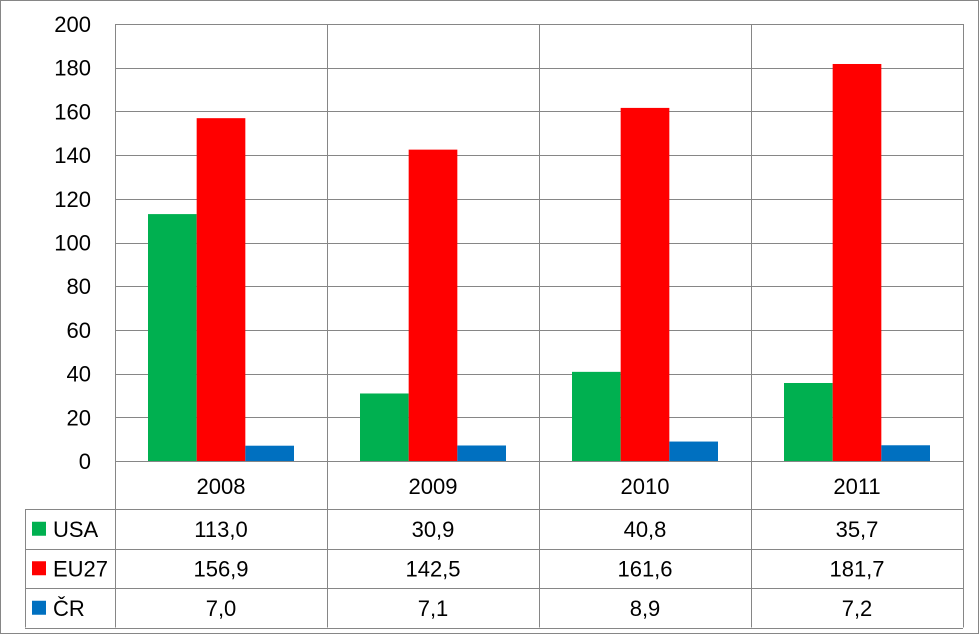 The width and height of the screenshot is (979, 634). Describe the element at coordinates (85, 461) in the screenshot. I see `y-tick-label: 0` at that location.